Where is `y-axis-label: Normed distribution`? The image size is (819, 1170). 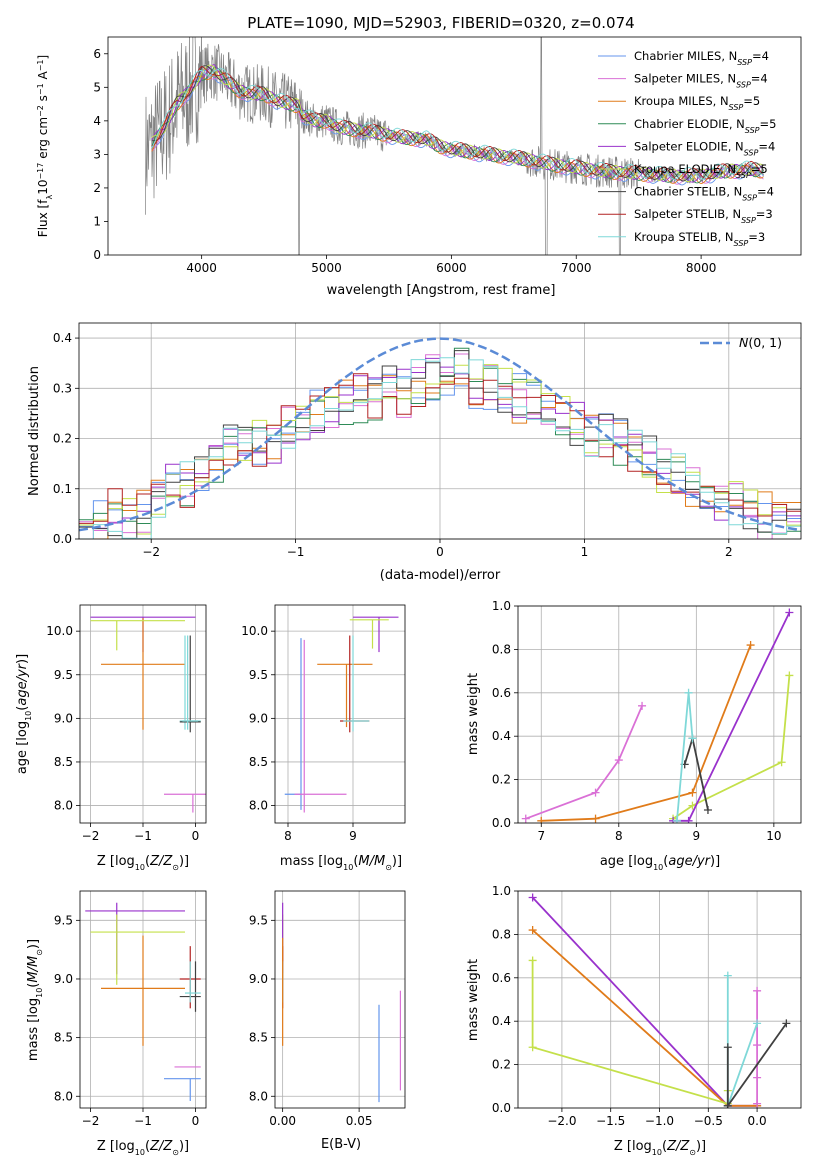
y-axis-label: Normed distribution is located at coordinates (34, 431).